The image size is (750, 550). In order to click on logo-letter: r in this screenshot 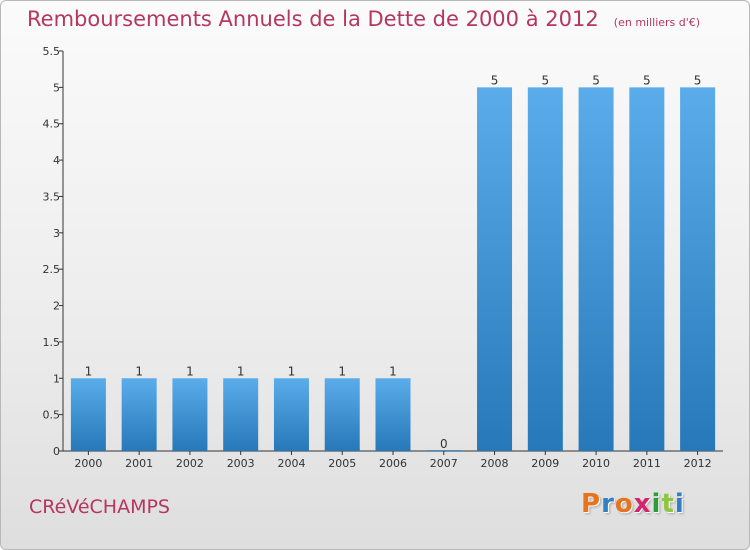, I will do `click(608, 504)`.